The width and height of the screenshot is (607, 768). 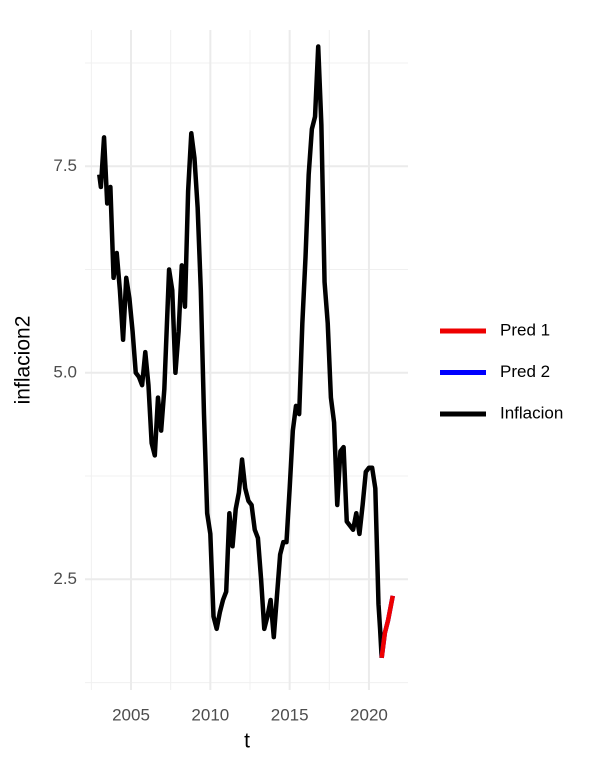 What do you see at coordinates (65, 371) in the screenshot?
I see `y-tick-label: 5.0` at bounding box center [65, 371].